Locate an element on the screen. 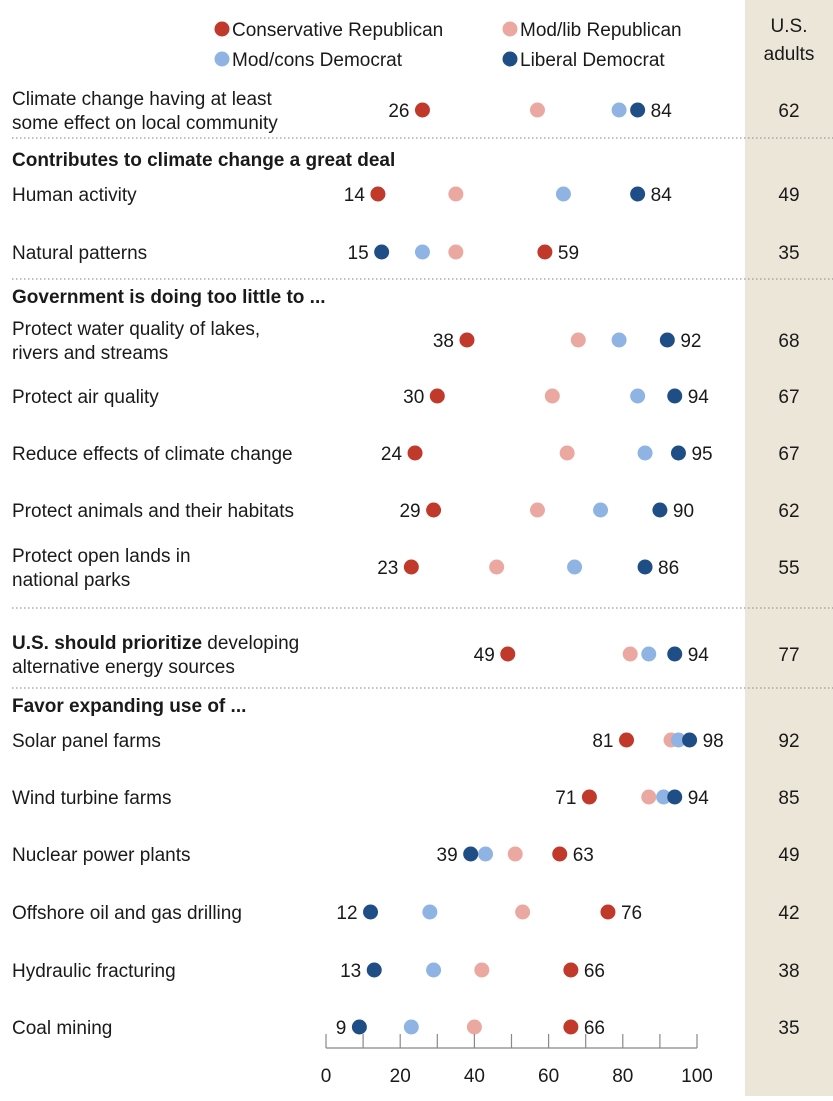 This screenshot has width=833, height=1101. x-tick-label: 100 is located at coordinates (697, 1076).